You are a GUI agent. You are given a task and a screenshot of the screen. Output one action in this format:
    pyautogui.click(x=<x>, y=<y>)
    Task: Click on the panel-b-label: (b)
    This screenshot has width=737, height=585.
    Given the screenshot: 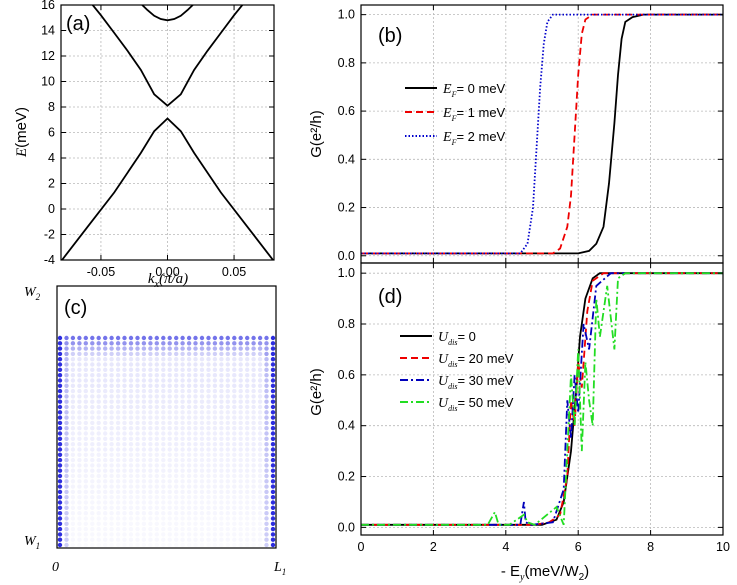 What is the action you would take?
    pyautogui.click(x=390, y=36)
    